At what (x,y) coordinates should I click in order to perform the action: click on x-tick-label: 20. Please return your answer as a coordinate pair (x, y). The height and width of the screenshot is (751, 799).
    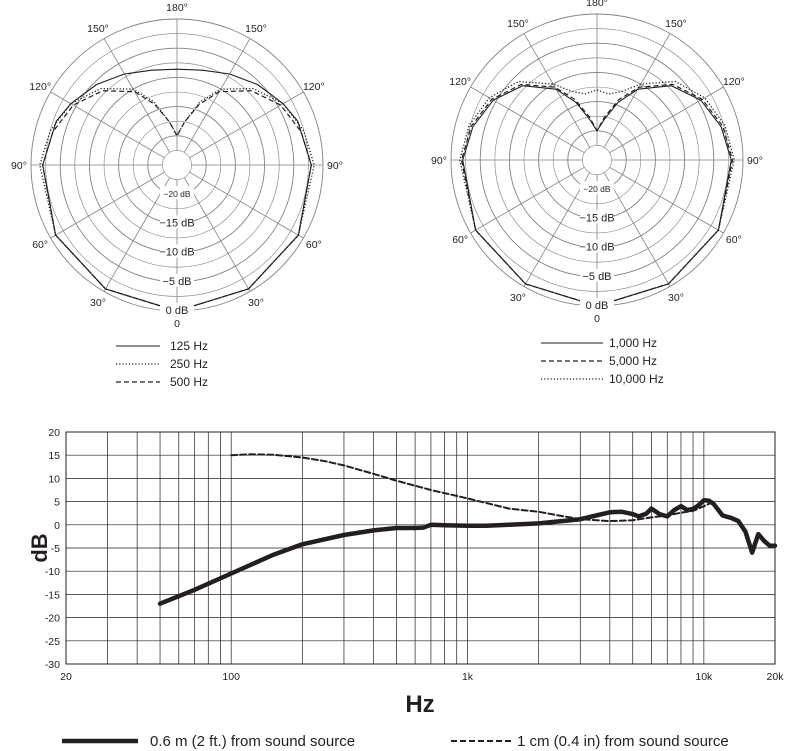
    Looking at the image, I should click on (66, 677).